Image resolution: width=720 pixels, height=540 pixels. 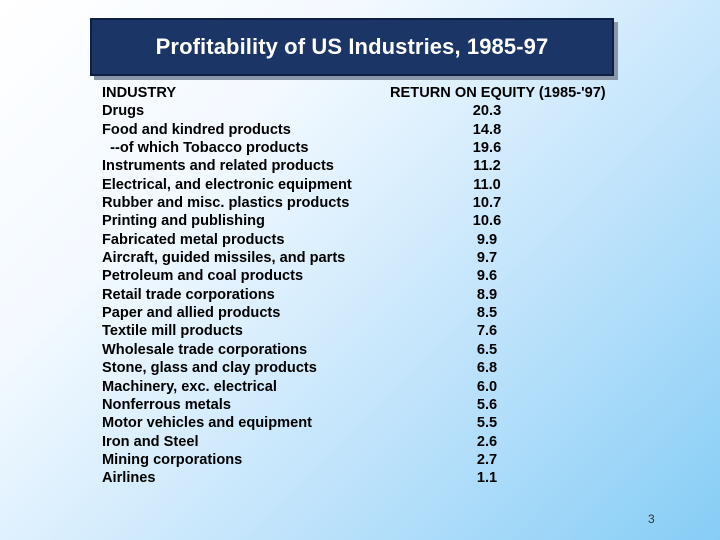 What do you see at coordinates (487, 441) in the screenshot?
I see `roe-value-cell: 2.6` at bounding box center [487, 441].